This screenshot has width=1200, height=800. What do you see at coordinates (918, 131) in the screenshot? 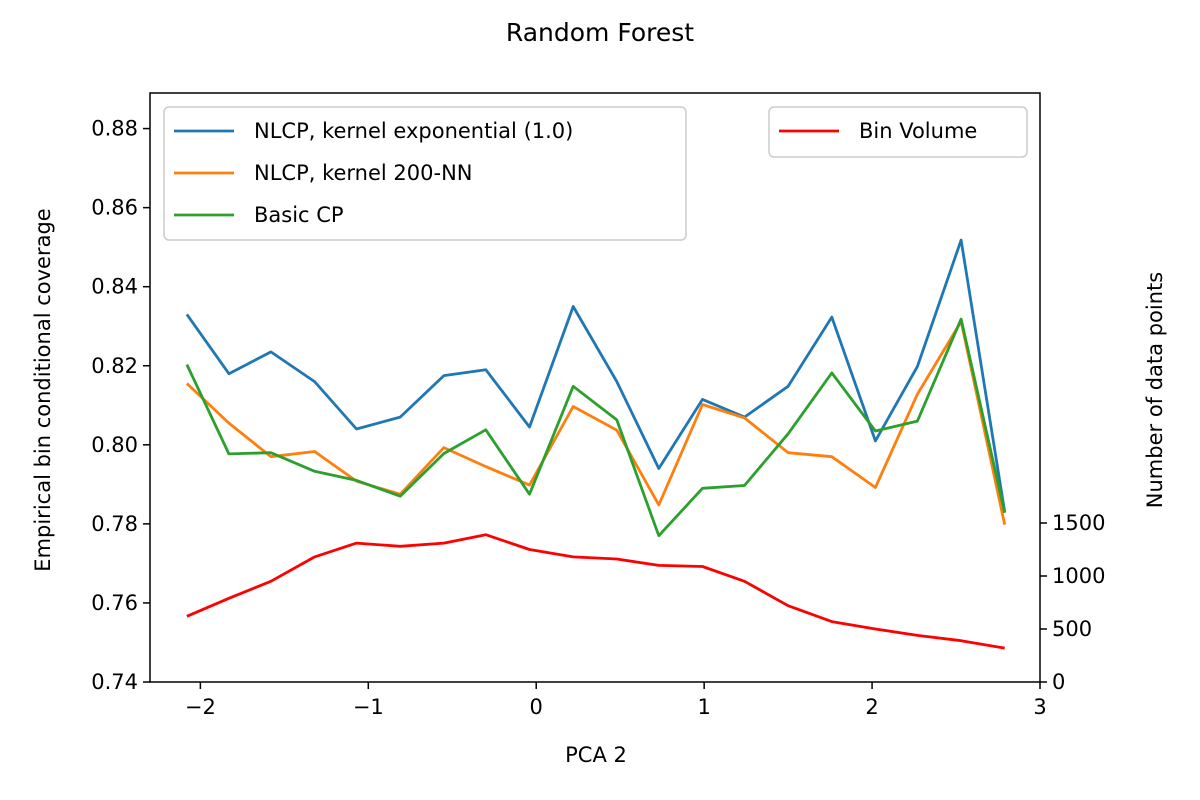
I see `legend-label: Bin Volume` at bounding box center [918, 131].